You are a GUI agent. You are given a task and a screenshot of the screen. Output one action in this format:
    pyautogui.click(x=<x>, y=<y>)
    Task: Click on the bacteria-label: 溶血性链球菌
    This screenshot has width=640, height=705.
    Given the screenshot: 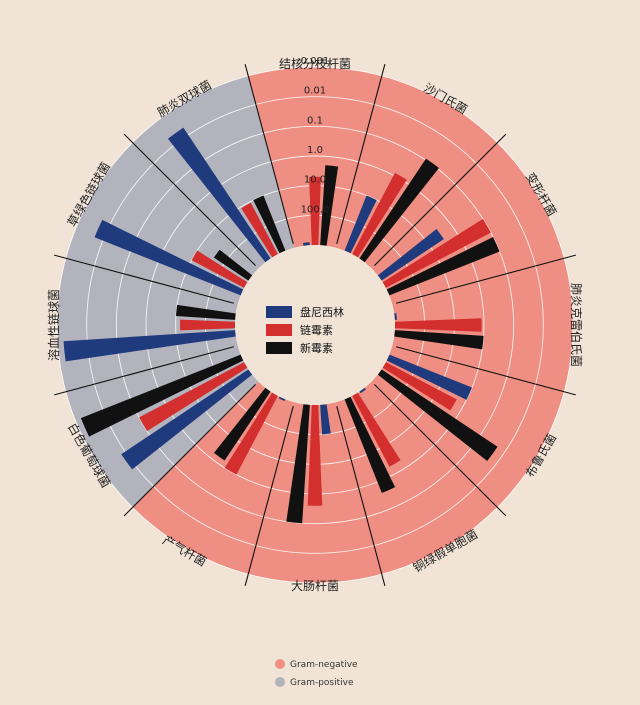 What is the action you would take?
    pyautogui.click(x=53, y=325)
    